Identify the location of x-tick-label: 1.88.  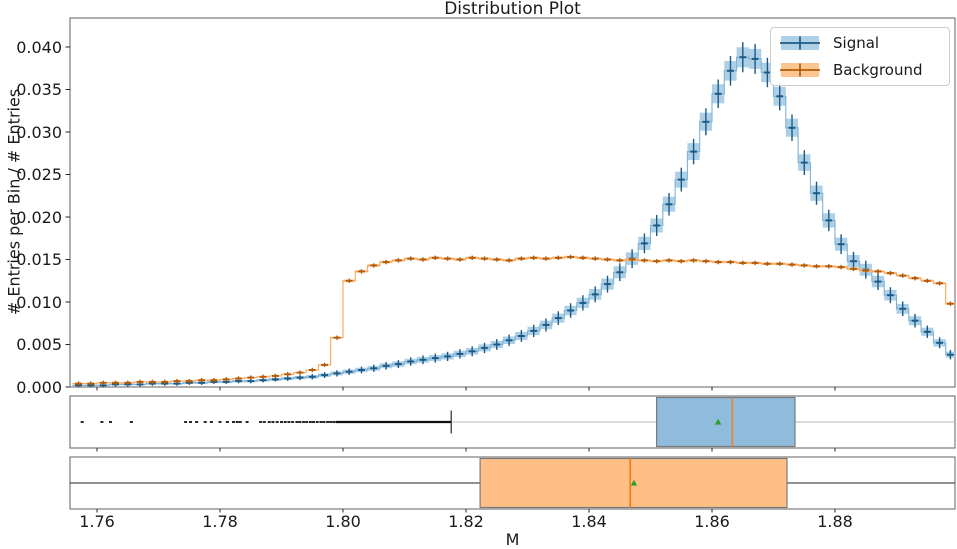
(835, 521).